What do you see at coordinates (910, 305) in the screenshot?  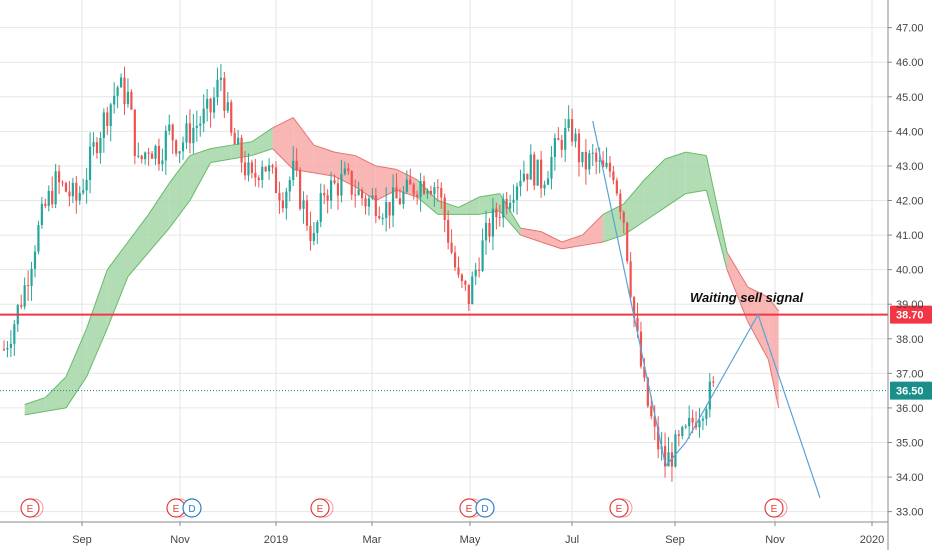 I see `y-tick-label: 39.00` at bounding box center [910, 305].